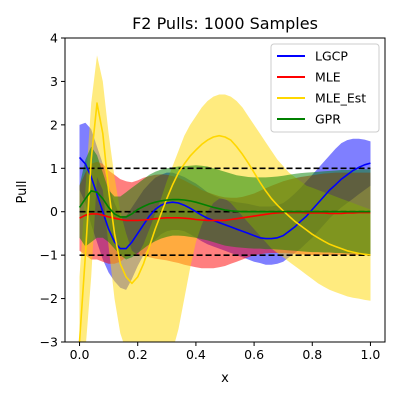  Describe the element at coordinates (312, 354) in the screenshot. I see `x-tick-label: 0.8` at that location.